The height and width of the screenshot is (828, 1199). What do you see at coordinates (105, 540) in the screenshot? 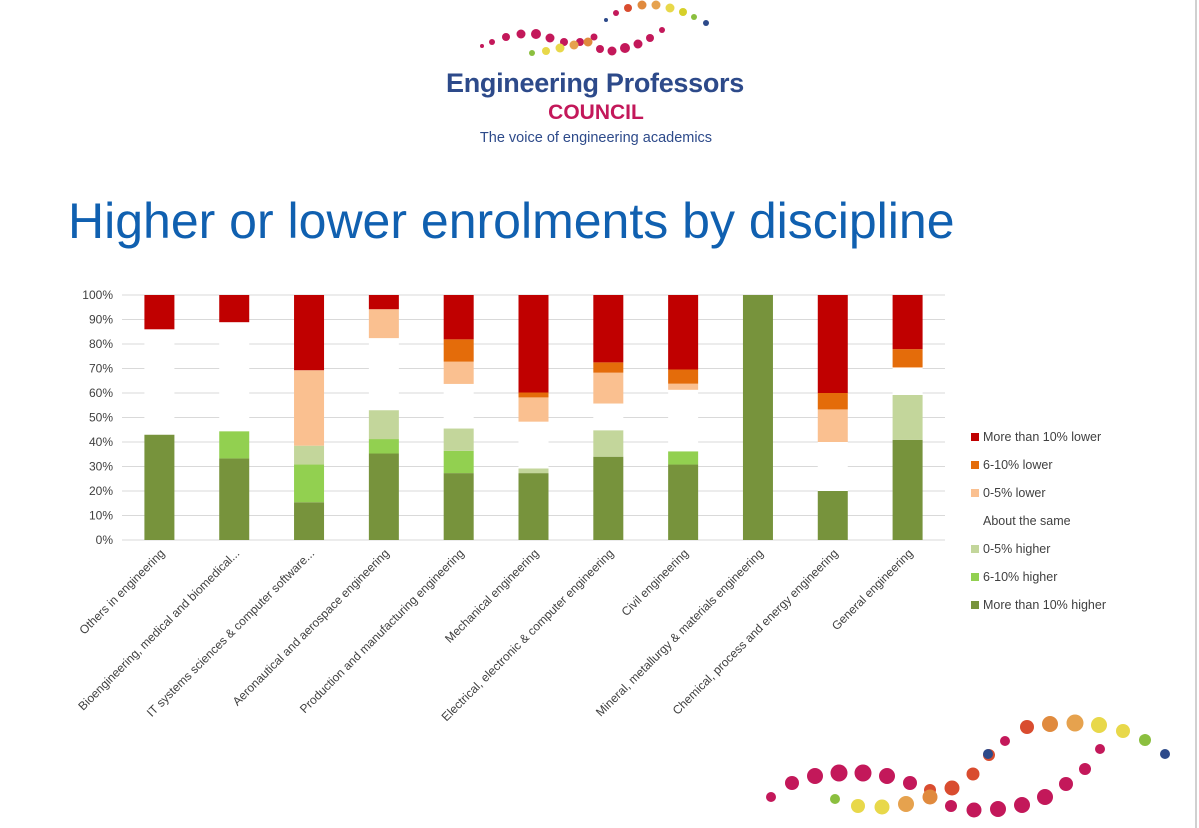
I see `y-tick-label: 0%` at bounding box center [105, 540].